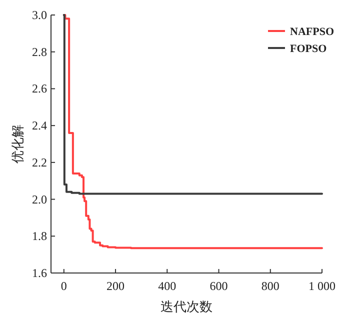 This screenshot has width=356, height=320. Describe the element at coordinates (270, 286) in the screenshot. I see `x-tick-label: 800` at that location.